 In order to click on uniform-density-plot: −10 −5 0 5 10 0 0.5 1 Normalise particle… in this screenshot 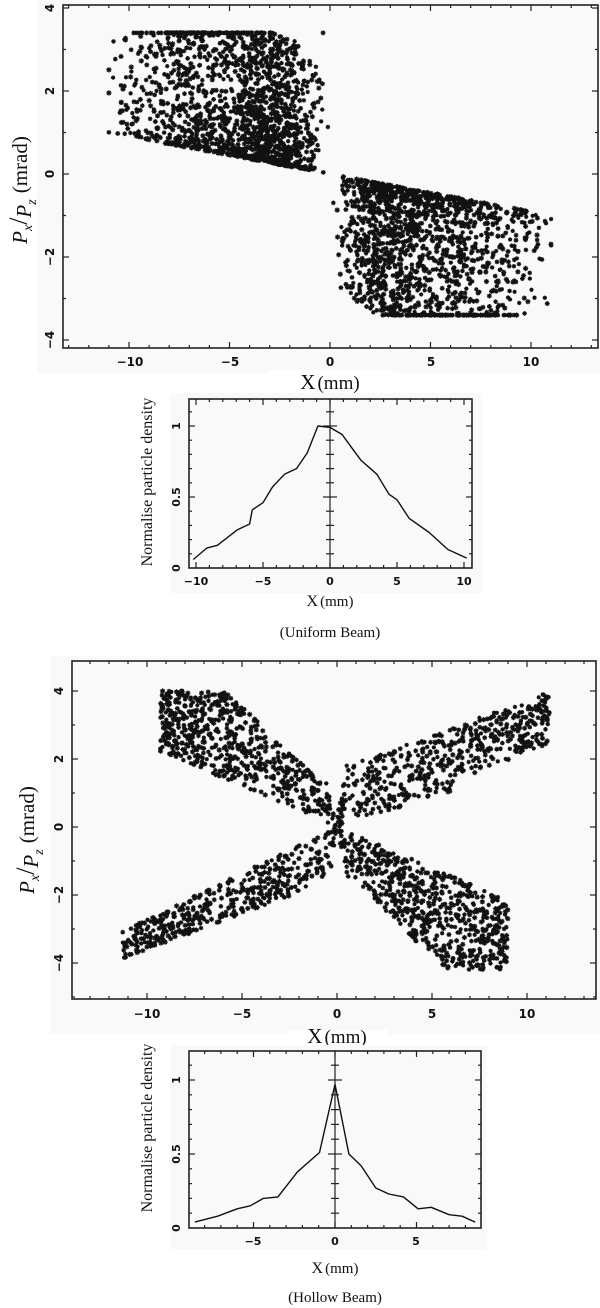, I will do `click(310, 517)`.